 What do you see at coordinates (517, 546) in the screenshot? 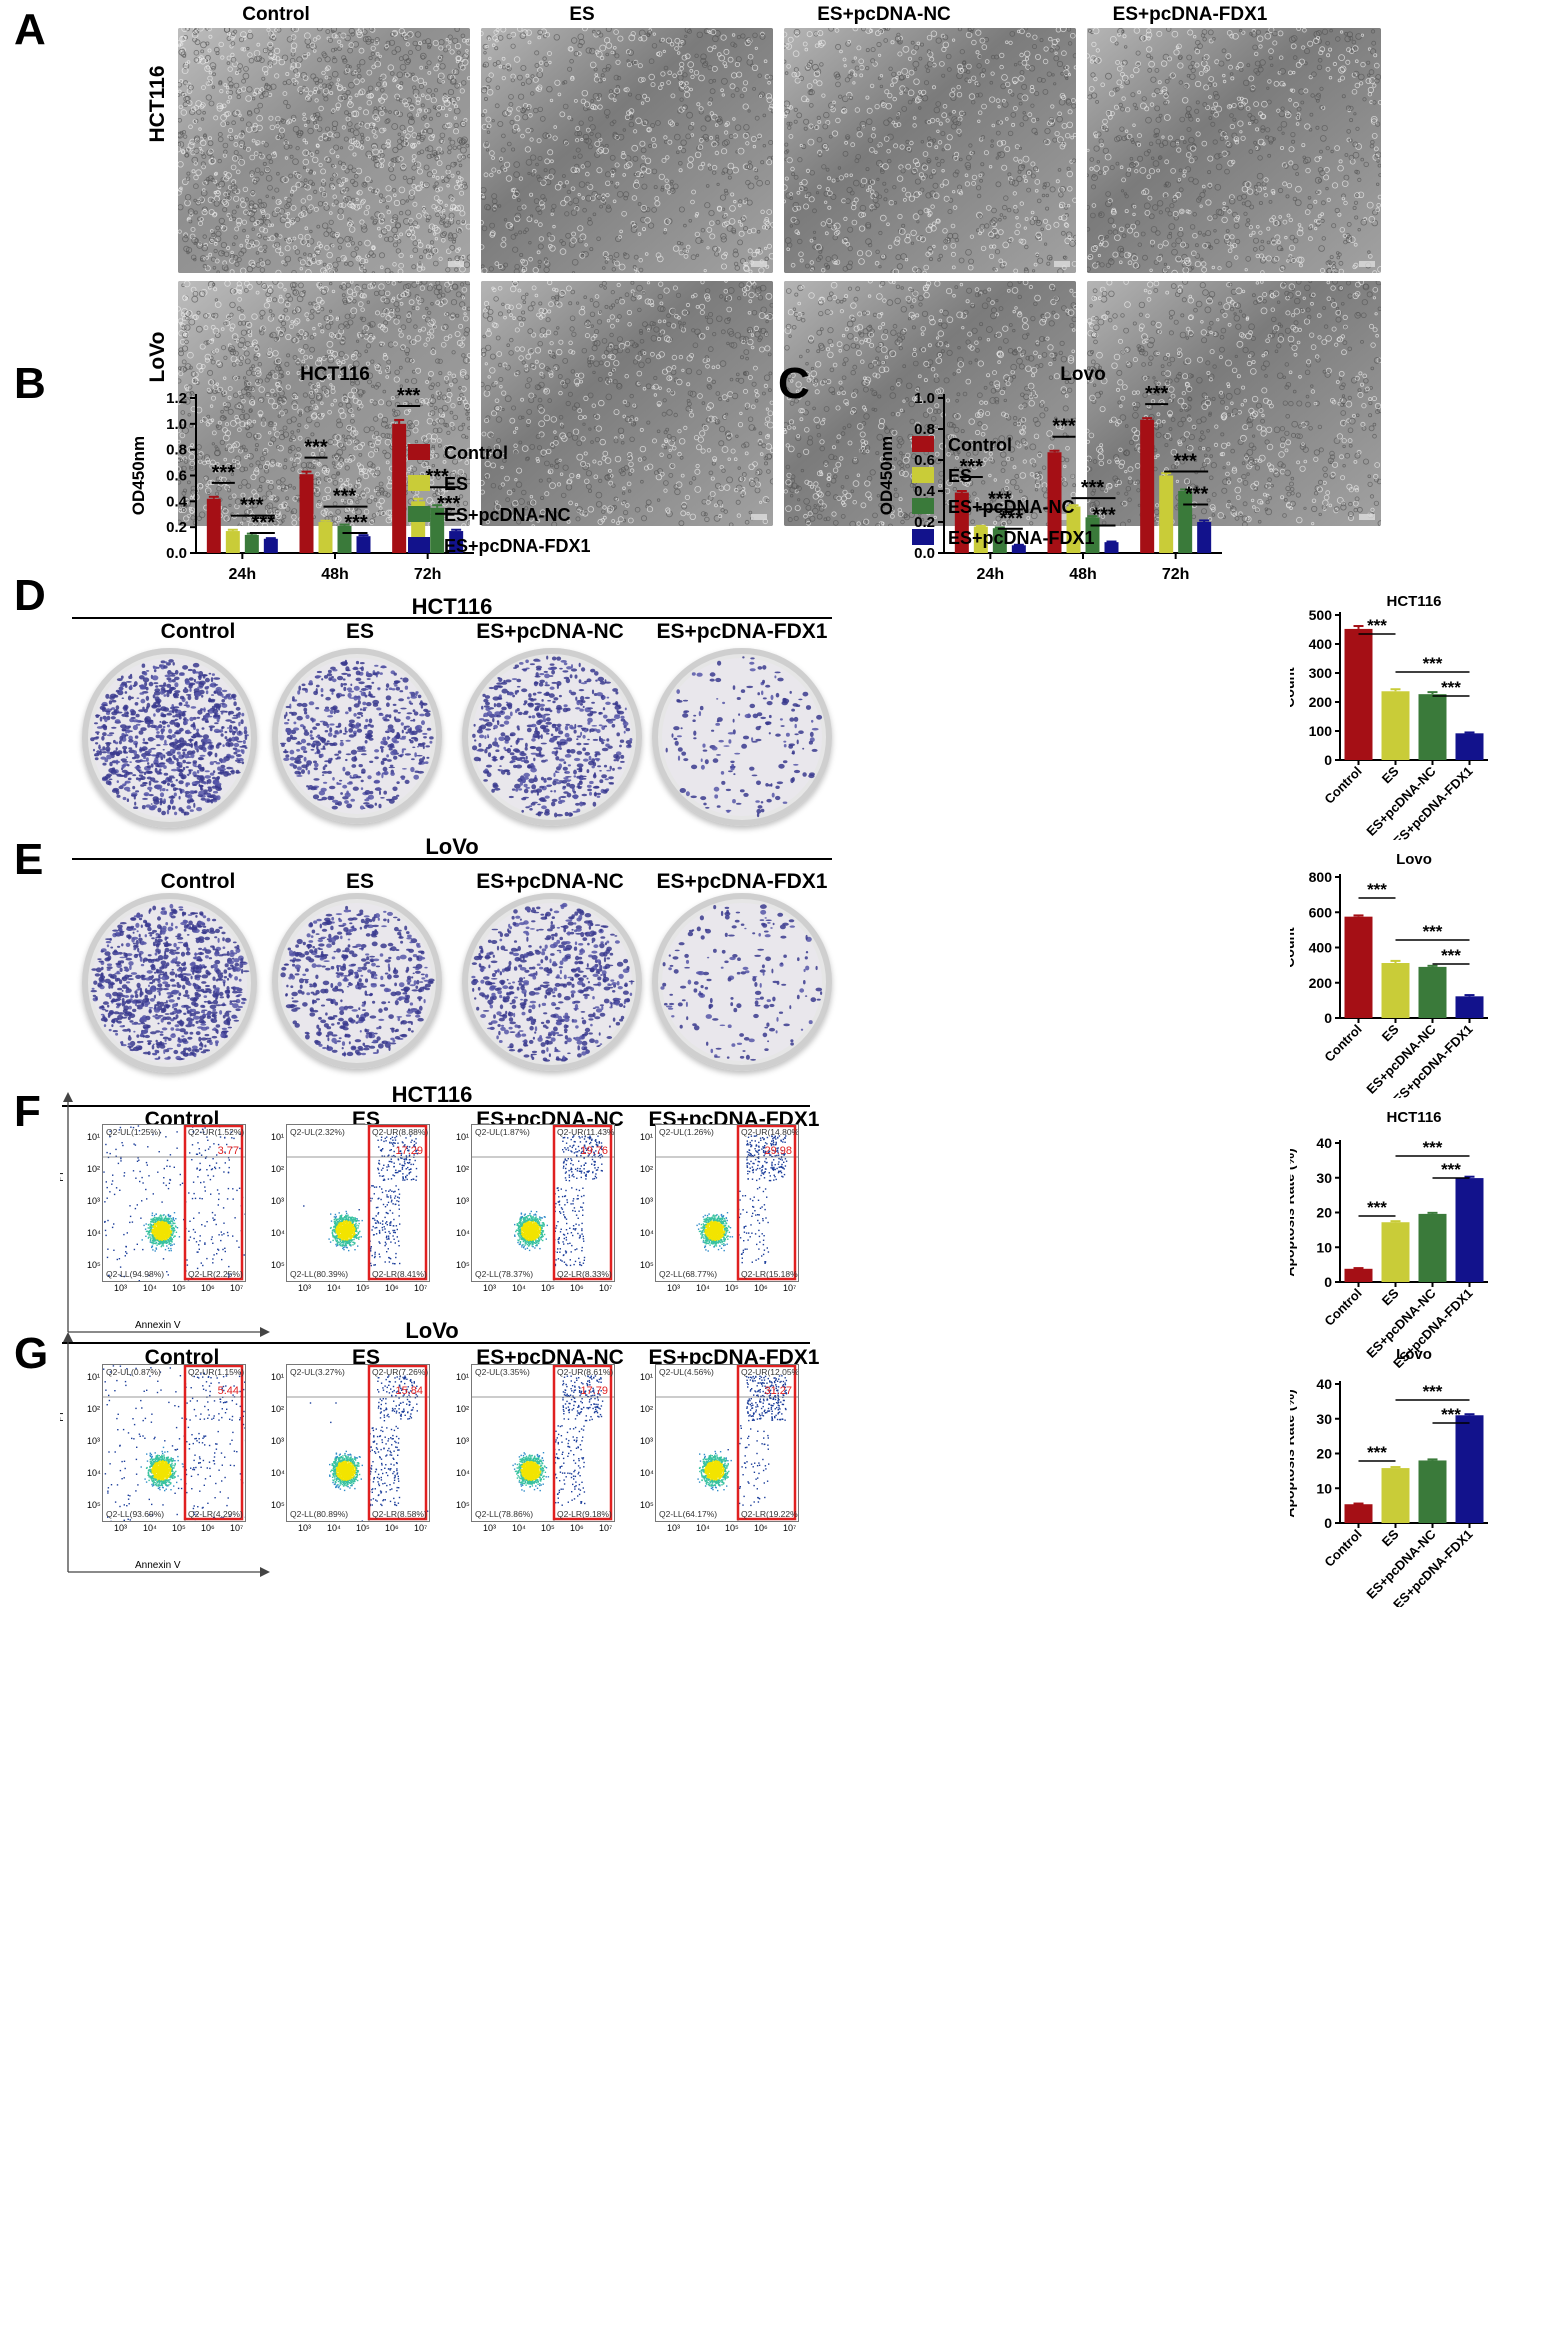
I see `legend-entry: ES+pcDNA-FDX1` at bounding box center [517, 546].